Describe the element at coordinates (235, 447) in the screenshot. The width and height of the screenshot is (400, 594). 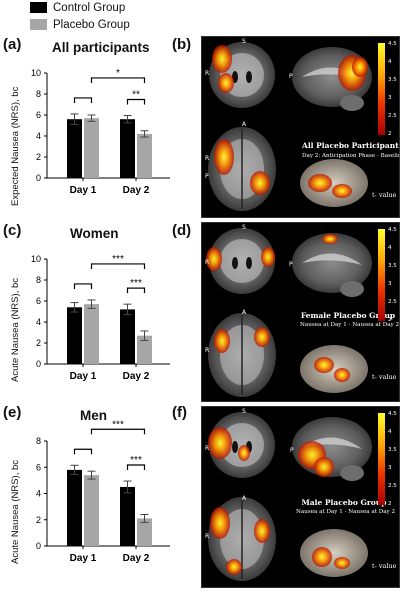
I see `ventricle` at that location.